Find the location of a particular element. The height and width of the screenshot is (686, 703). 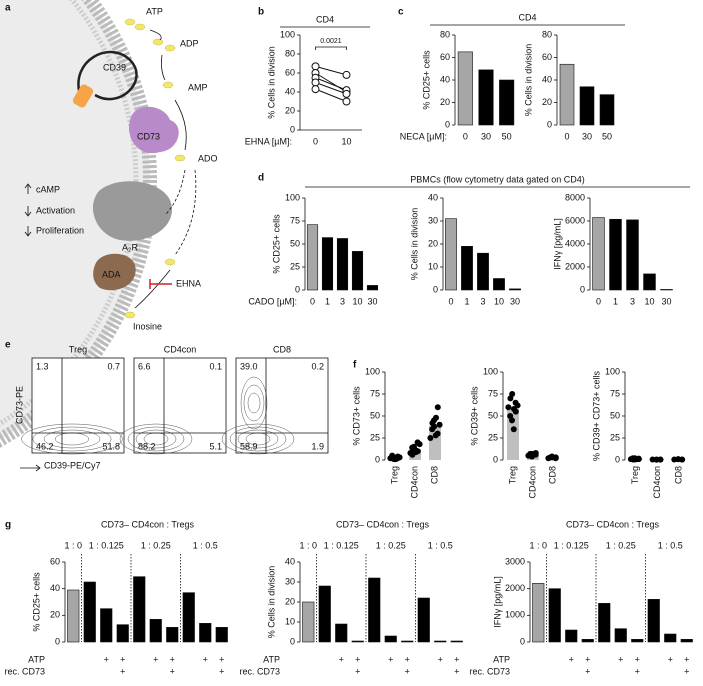

y-axis-label: % Cells in division is located at coordinates (528, 80).